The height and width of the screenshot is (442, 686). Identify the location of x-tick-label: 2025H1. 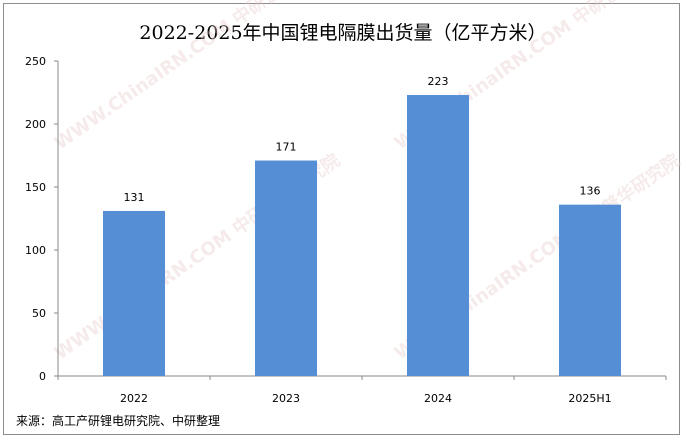
(589, 398).